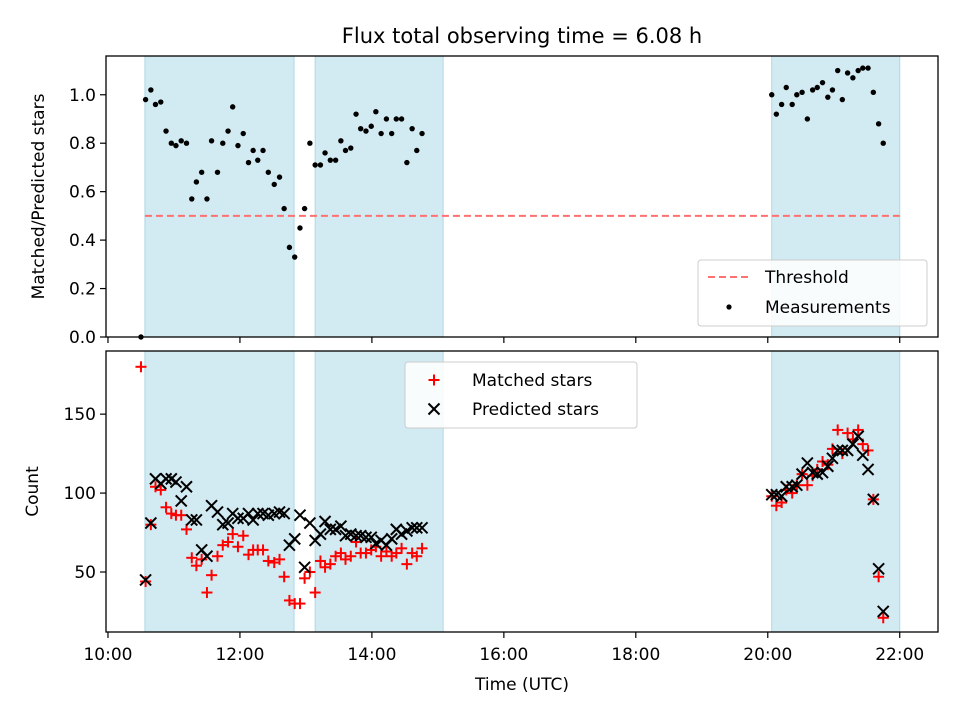 This screenshot has height=720, width=960. Describe the element at coordinates (532, 381) in the screenshot. I see `legend-matched-label: Matched stars` at that location.